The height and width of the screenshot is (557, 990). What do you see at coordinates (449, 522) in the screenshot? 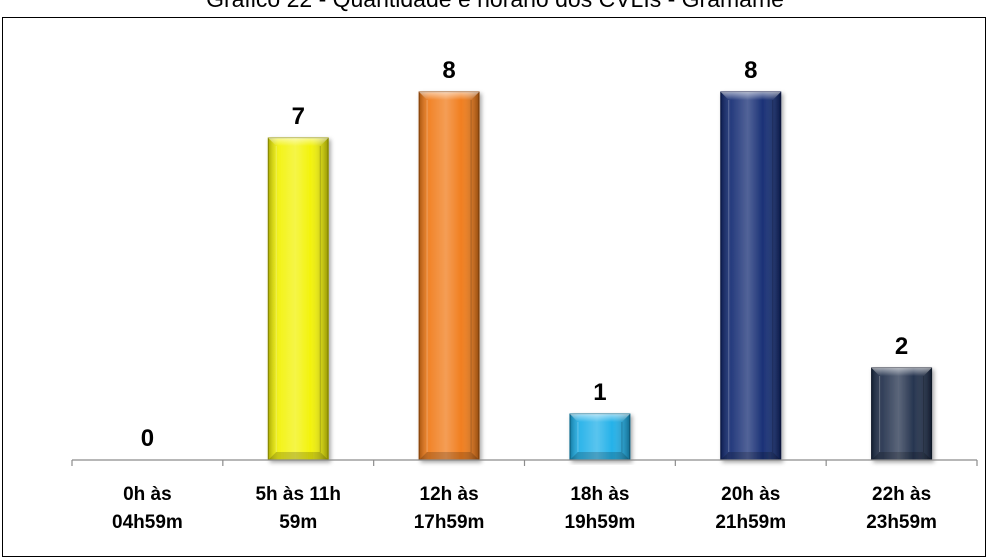
I see `category-label-line: 17h59m` at bounding box center [449, 522].